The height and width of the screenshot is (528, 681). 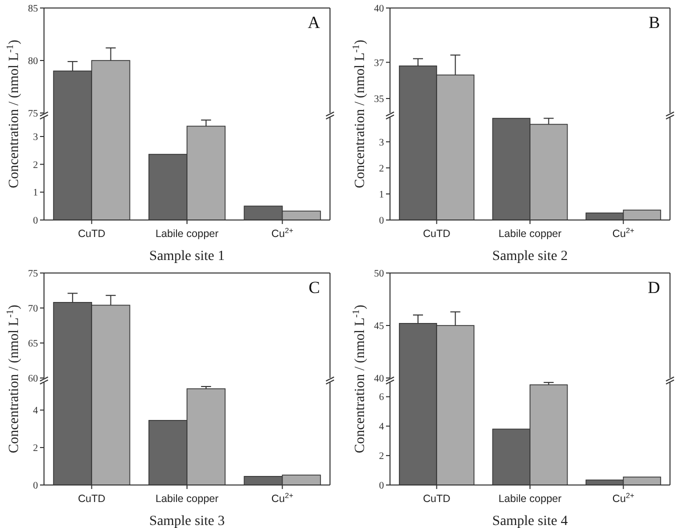 I want to click on y-tick-label: 37, so click(x=379, y=63).